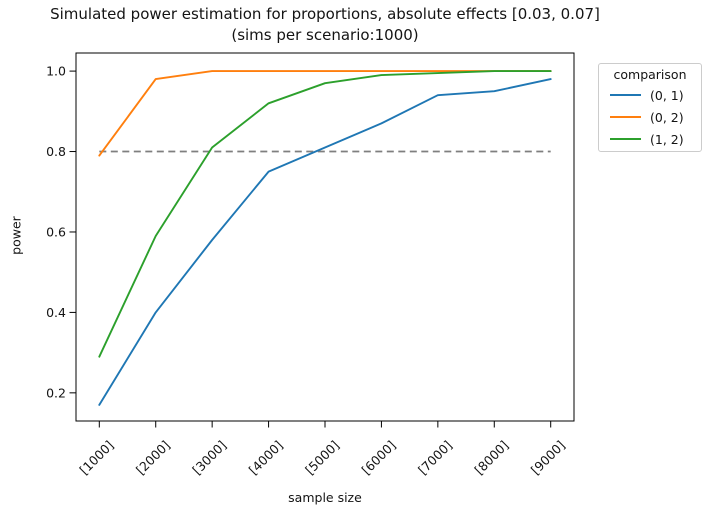  What do you see at coordinates (56, 151) in the screenshot?
I see `y-tick-label: 0.8` at bounding box center [56, 151].